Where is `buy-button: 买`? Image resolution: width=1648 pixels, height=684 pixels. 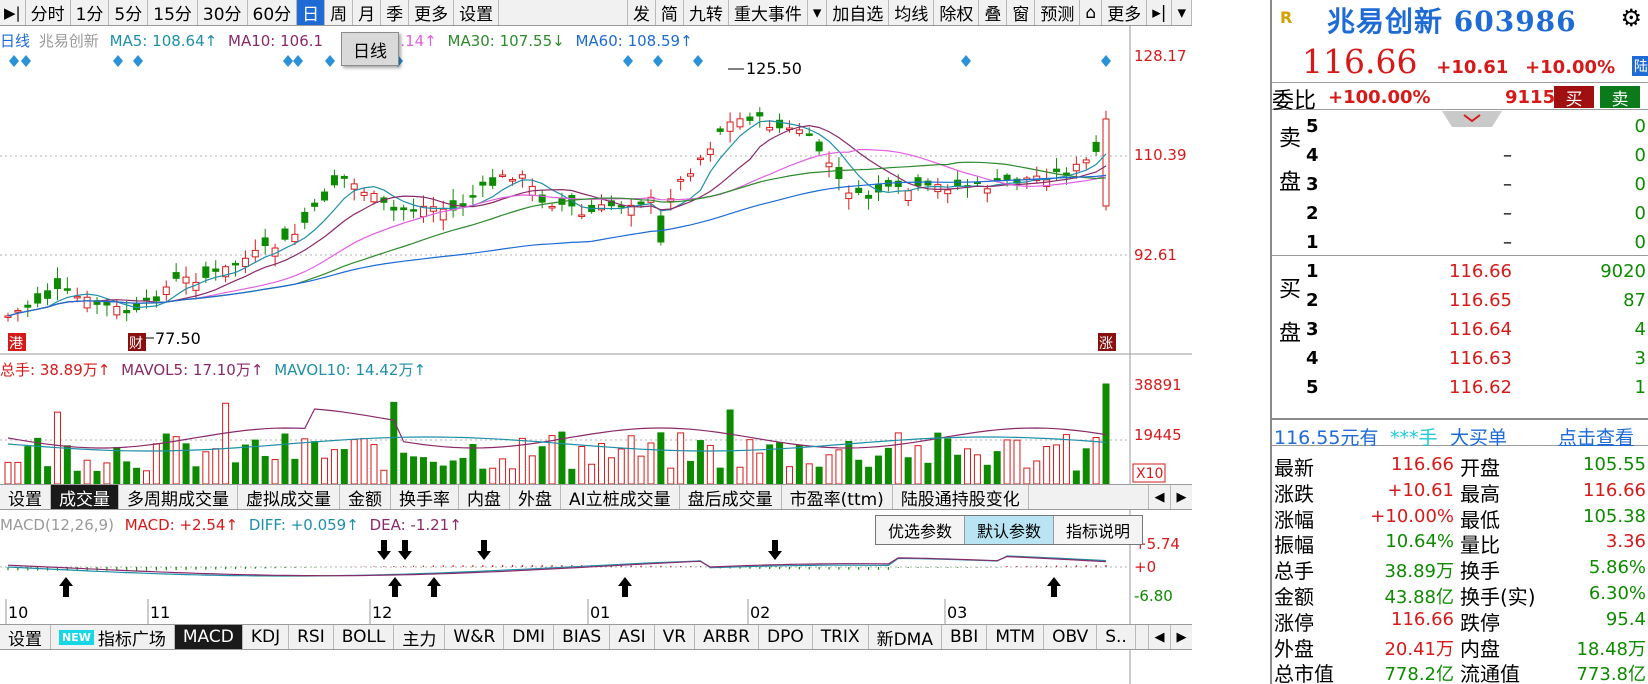
buy-button: 买 is located at coordinates (1574, 98).